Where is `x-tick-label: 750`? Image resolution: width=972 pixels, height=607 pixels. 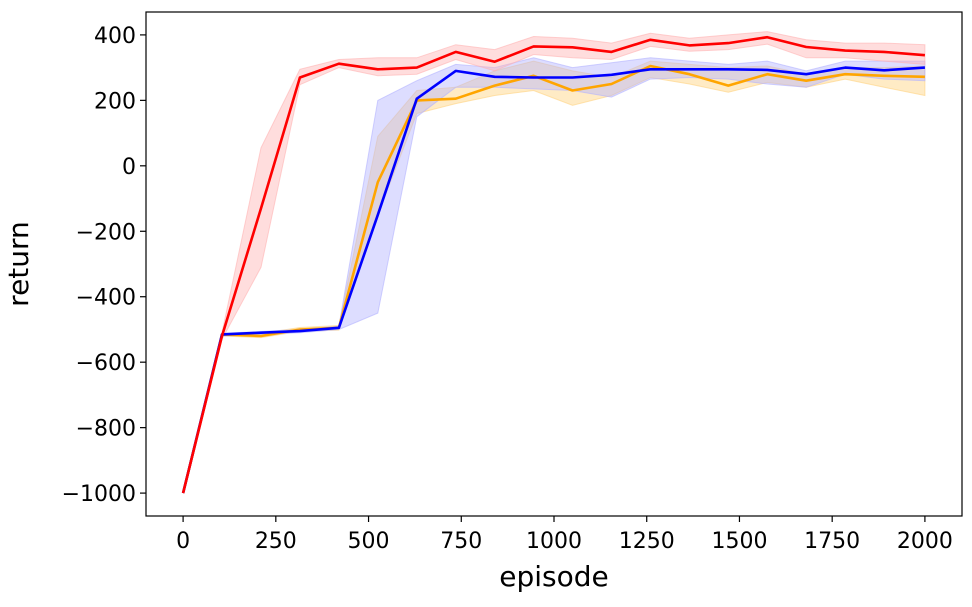
x-tick-label: 750 is located at coordinates (461, 541).